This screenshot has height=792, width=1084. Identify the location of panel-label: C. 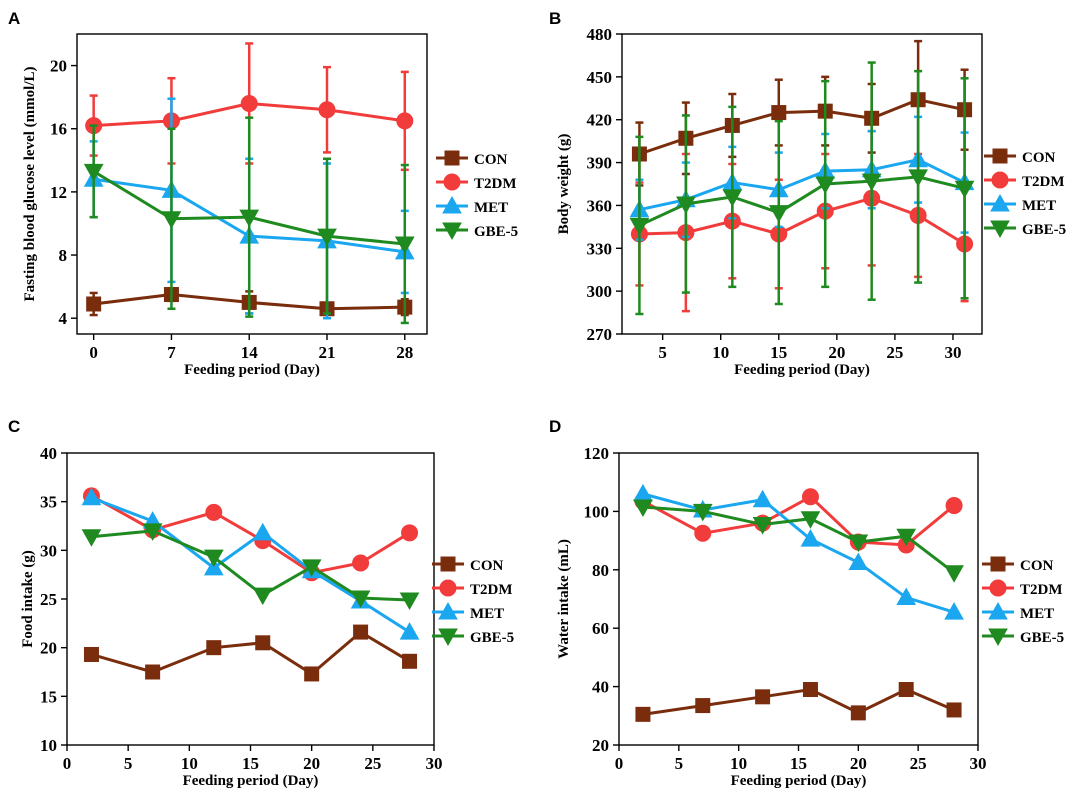
(14, 426).